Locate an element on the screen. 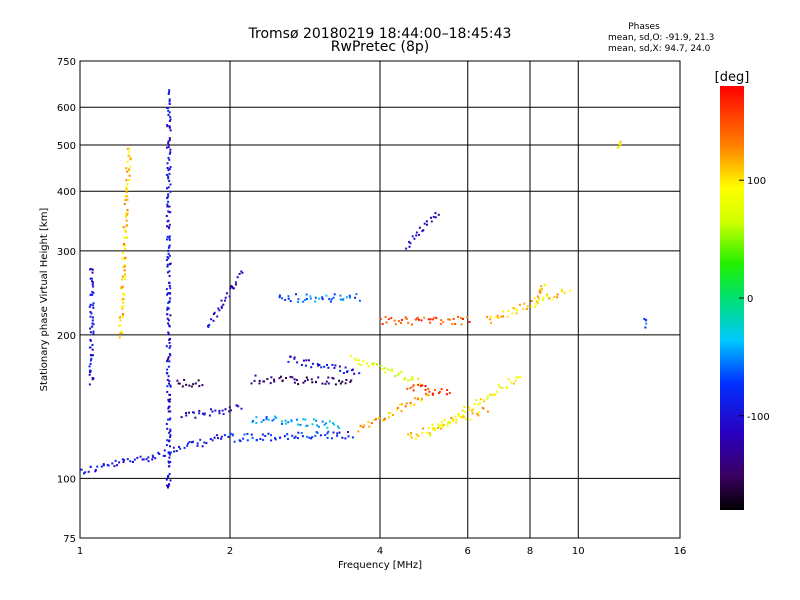 Image resolution: width=800 pixels, height=600 pixels. echo-trace is located at coordinates (117, 465).